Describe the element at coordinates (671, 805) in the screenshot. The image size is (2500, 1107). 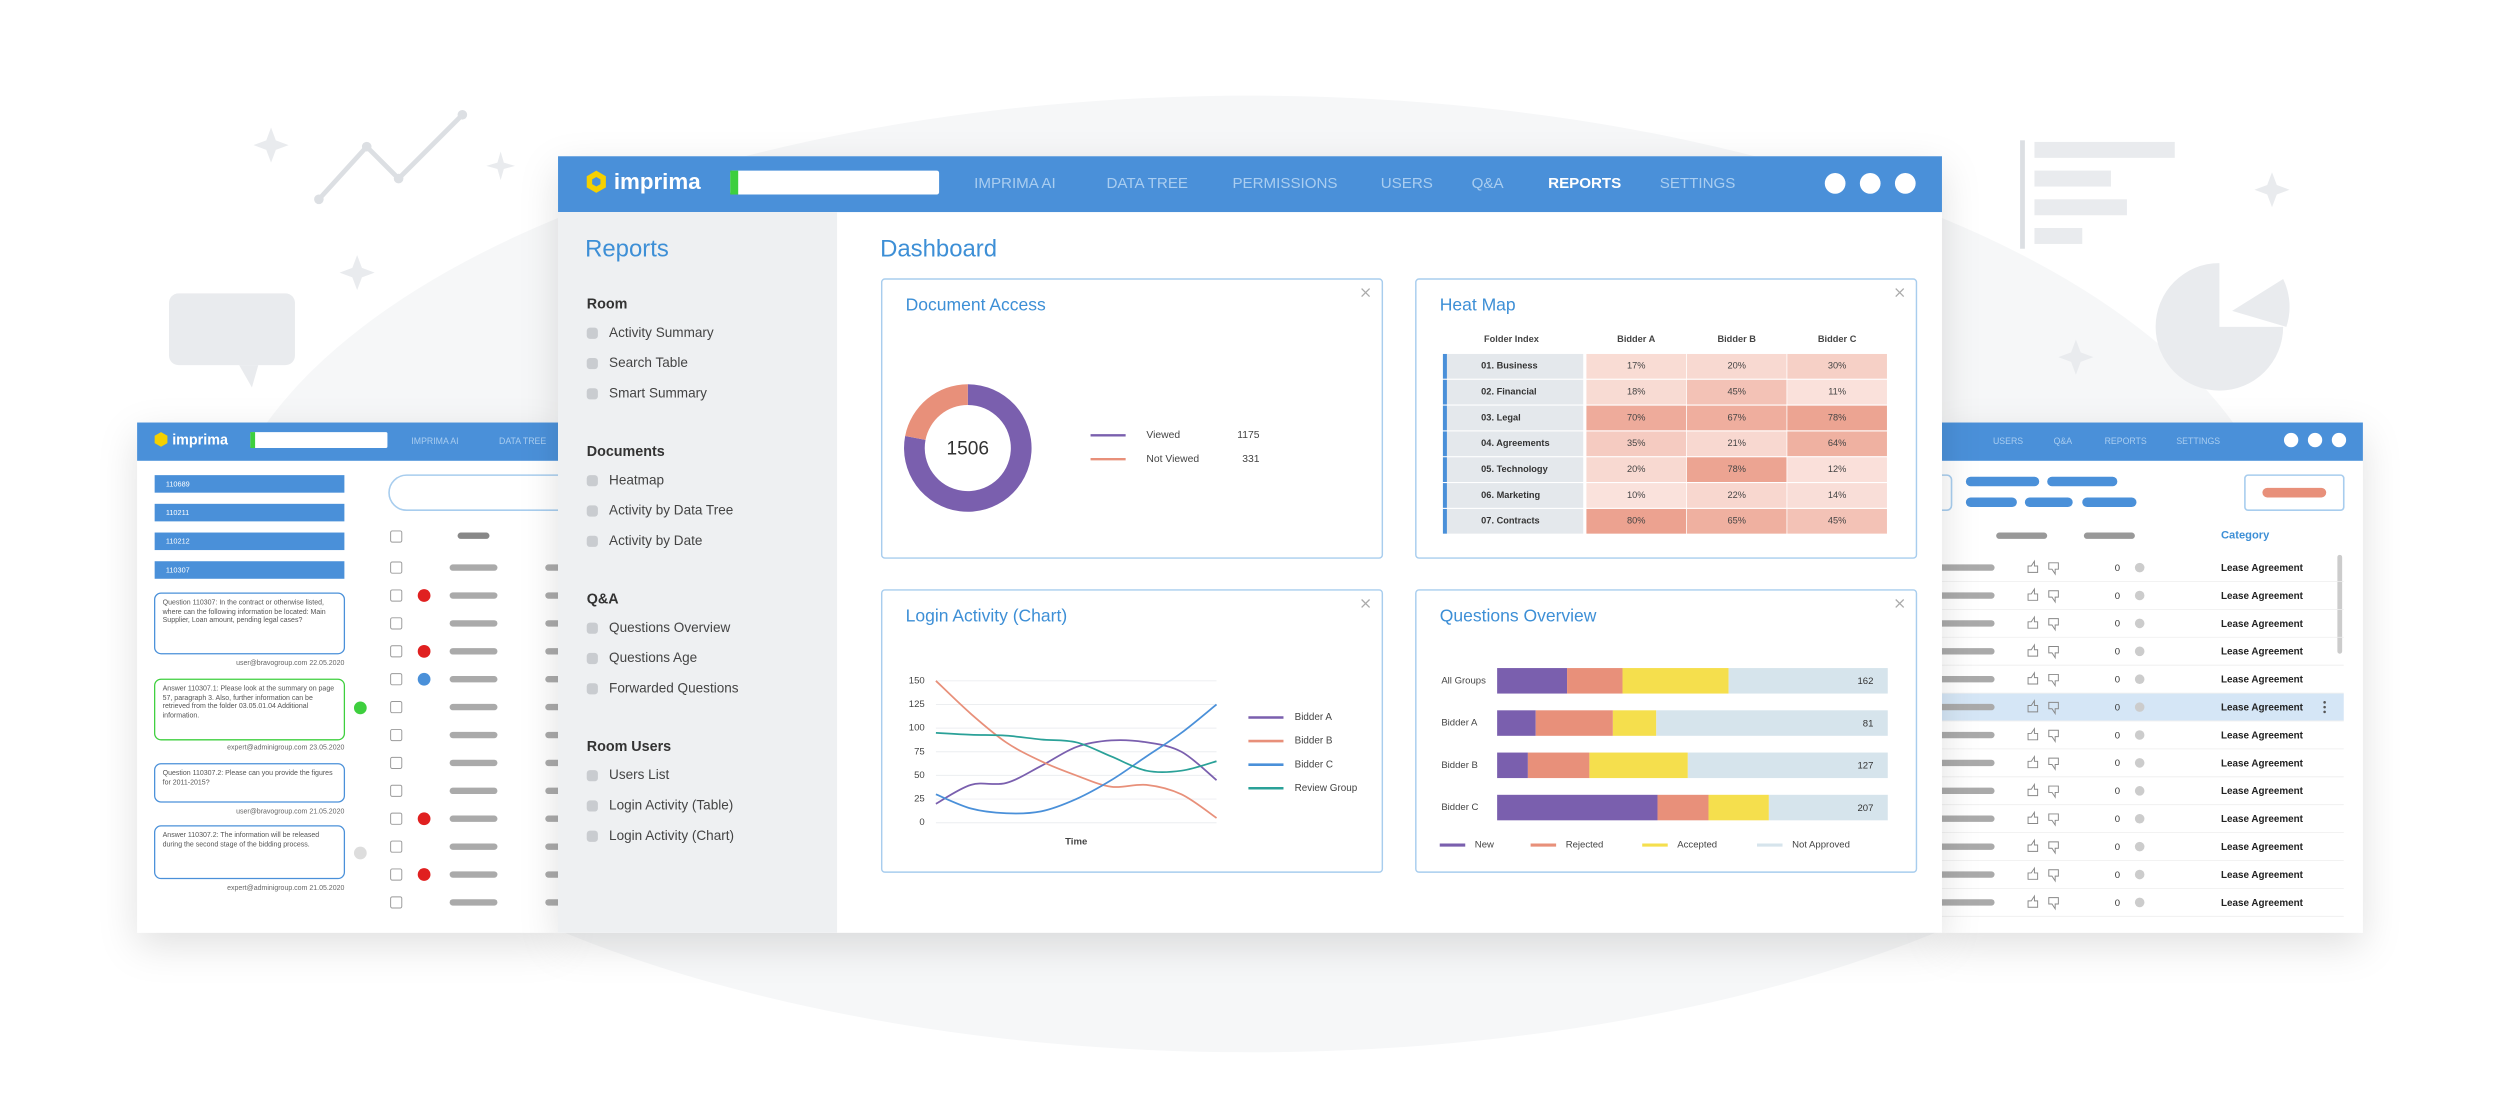
I see `menu-item: Login Activity (Table)` at that location.